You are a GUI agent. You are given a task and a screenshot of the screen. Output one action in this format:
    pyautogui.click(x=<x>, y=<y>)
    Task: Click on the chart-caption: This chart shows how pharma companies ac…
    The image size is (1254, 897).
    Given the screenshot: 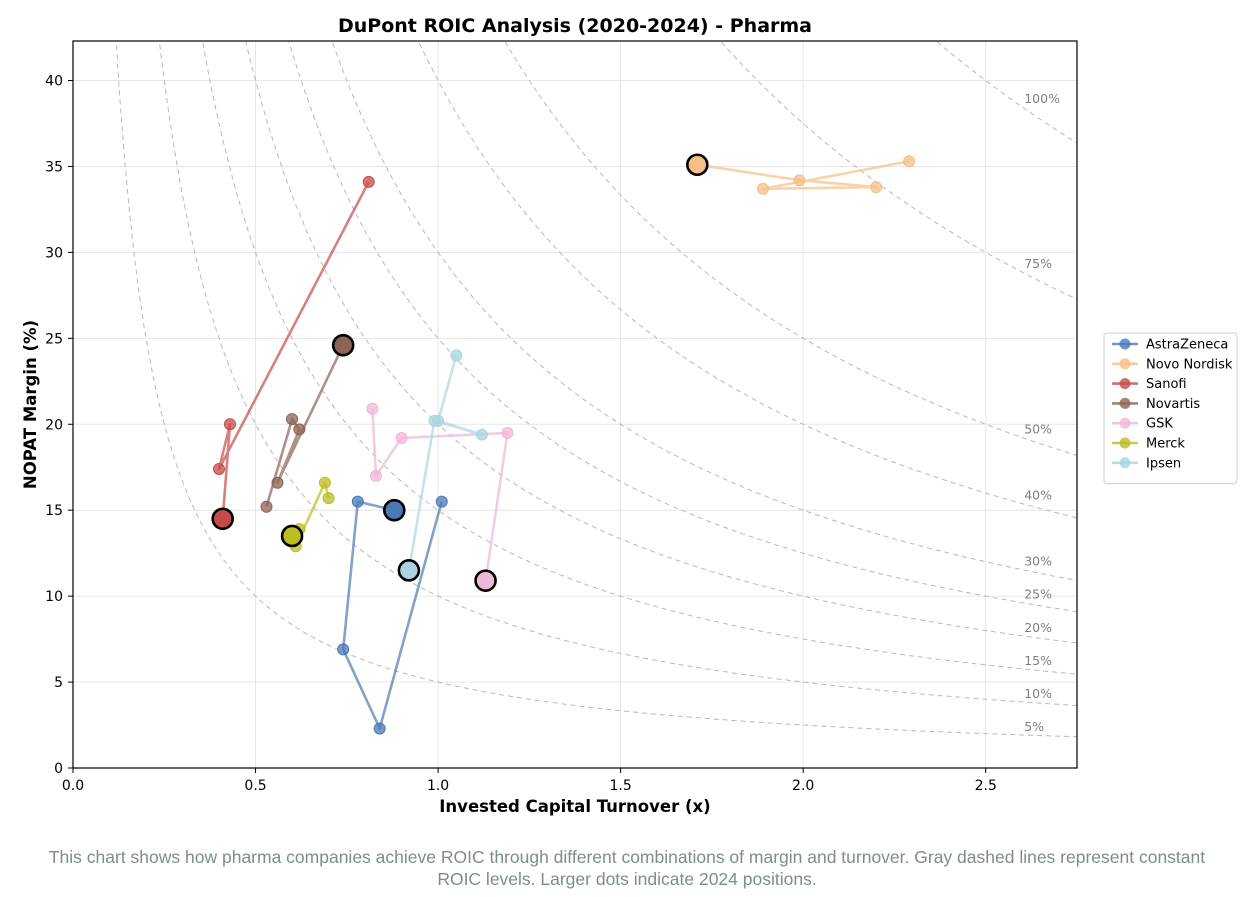 What is the action you would take?
    pyautogui.click(x=627, y=868)
    